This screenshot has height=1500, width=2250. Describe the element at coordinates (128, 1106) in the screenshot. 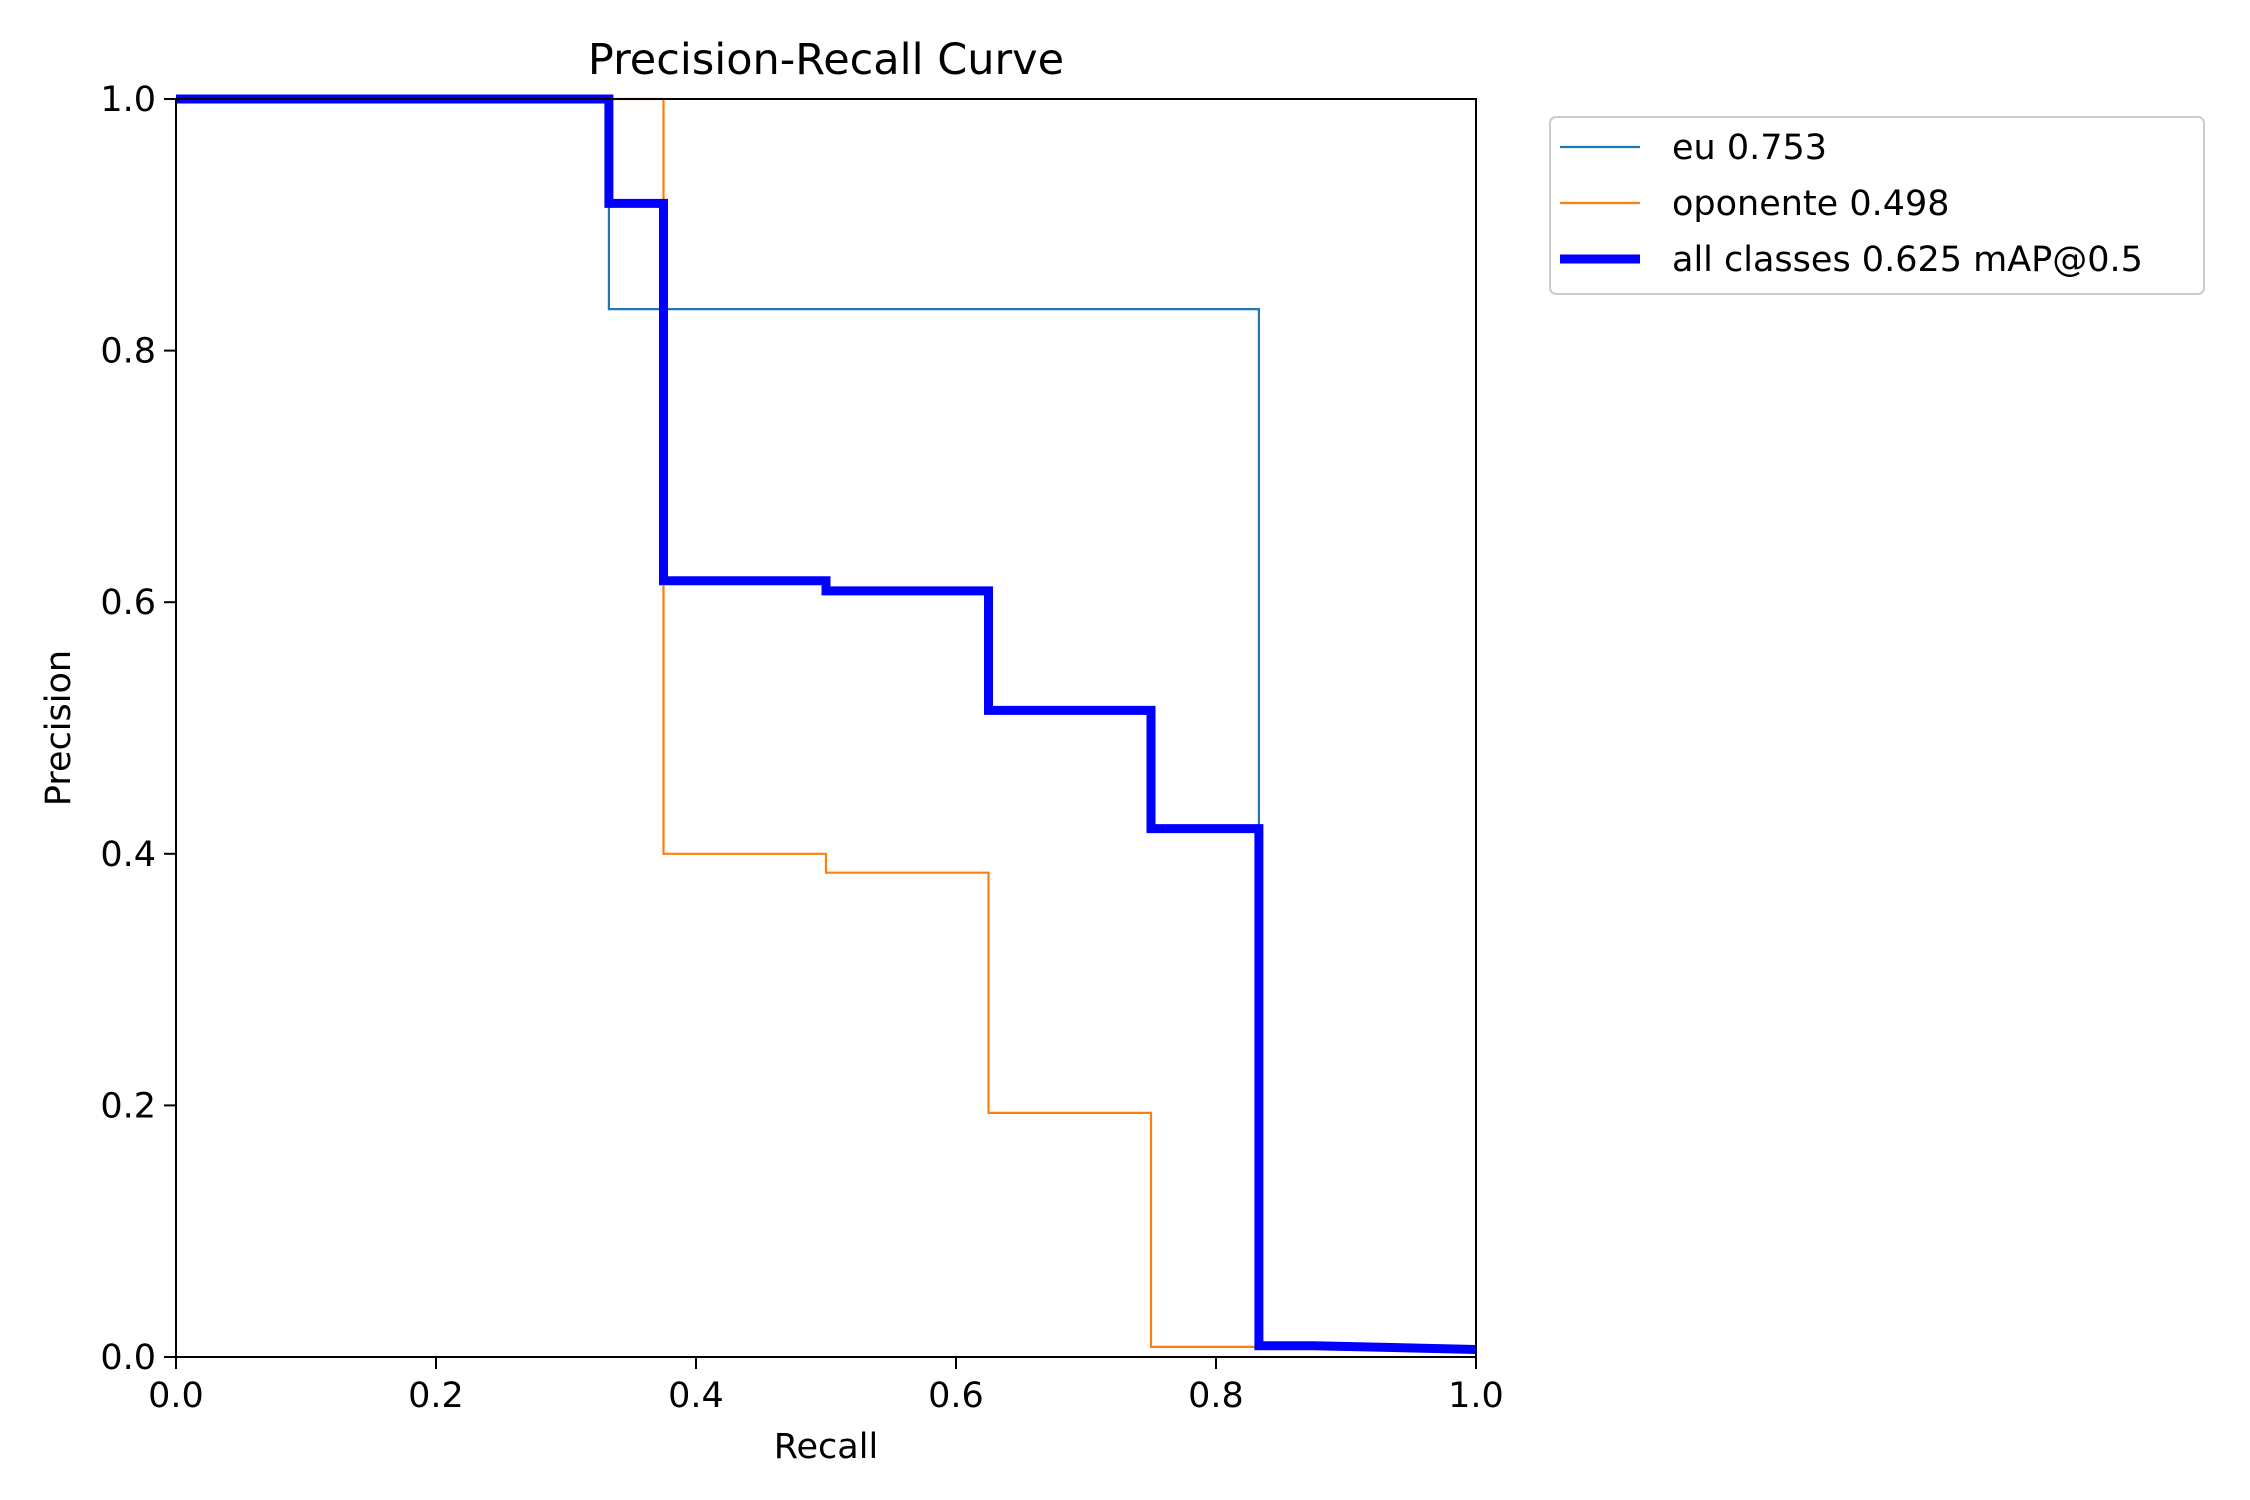

I see `y-tick-label: 0.2` at that location.